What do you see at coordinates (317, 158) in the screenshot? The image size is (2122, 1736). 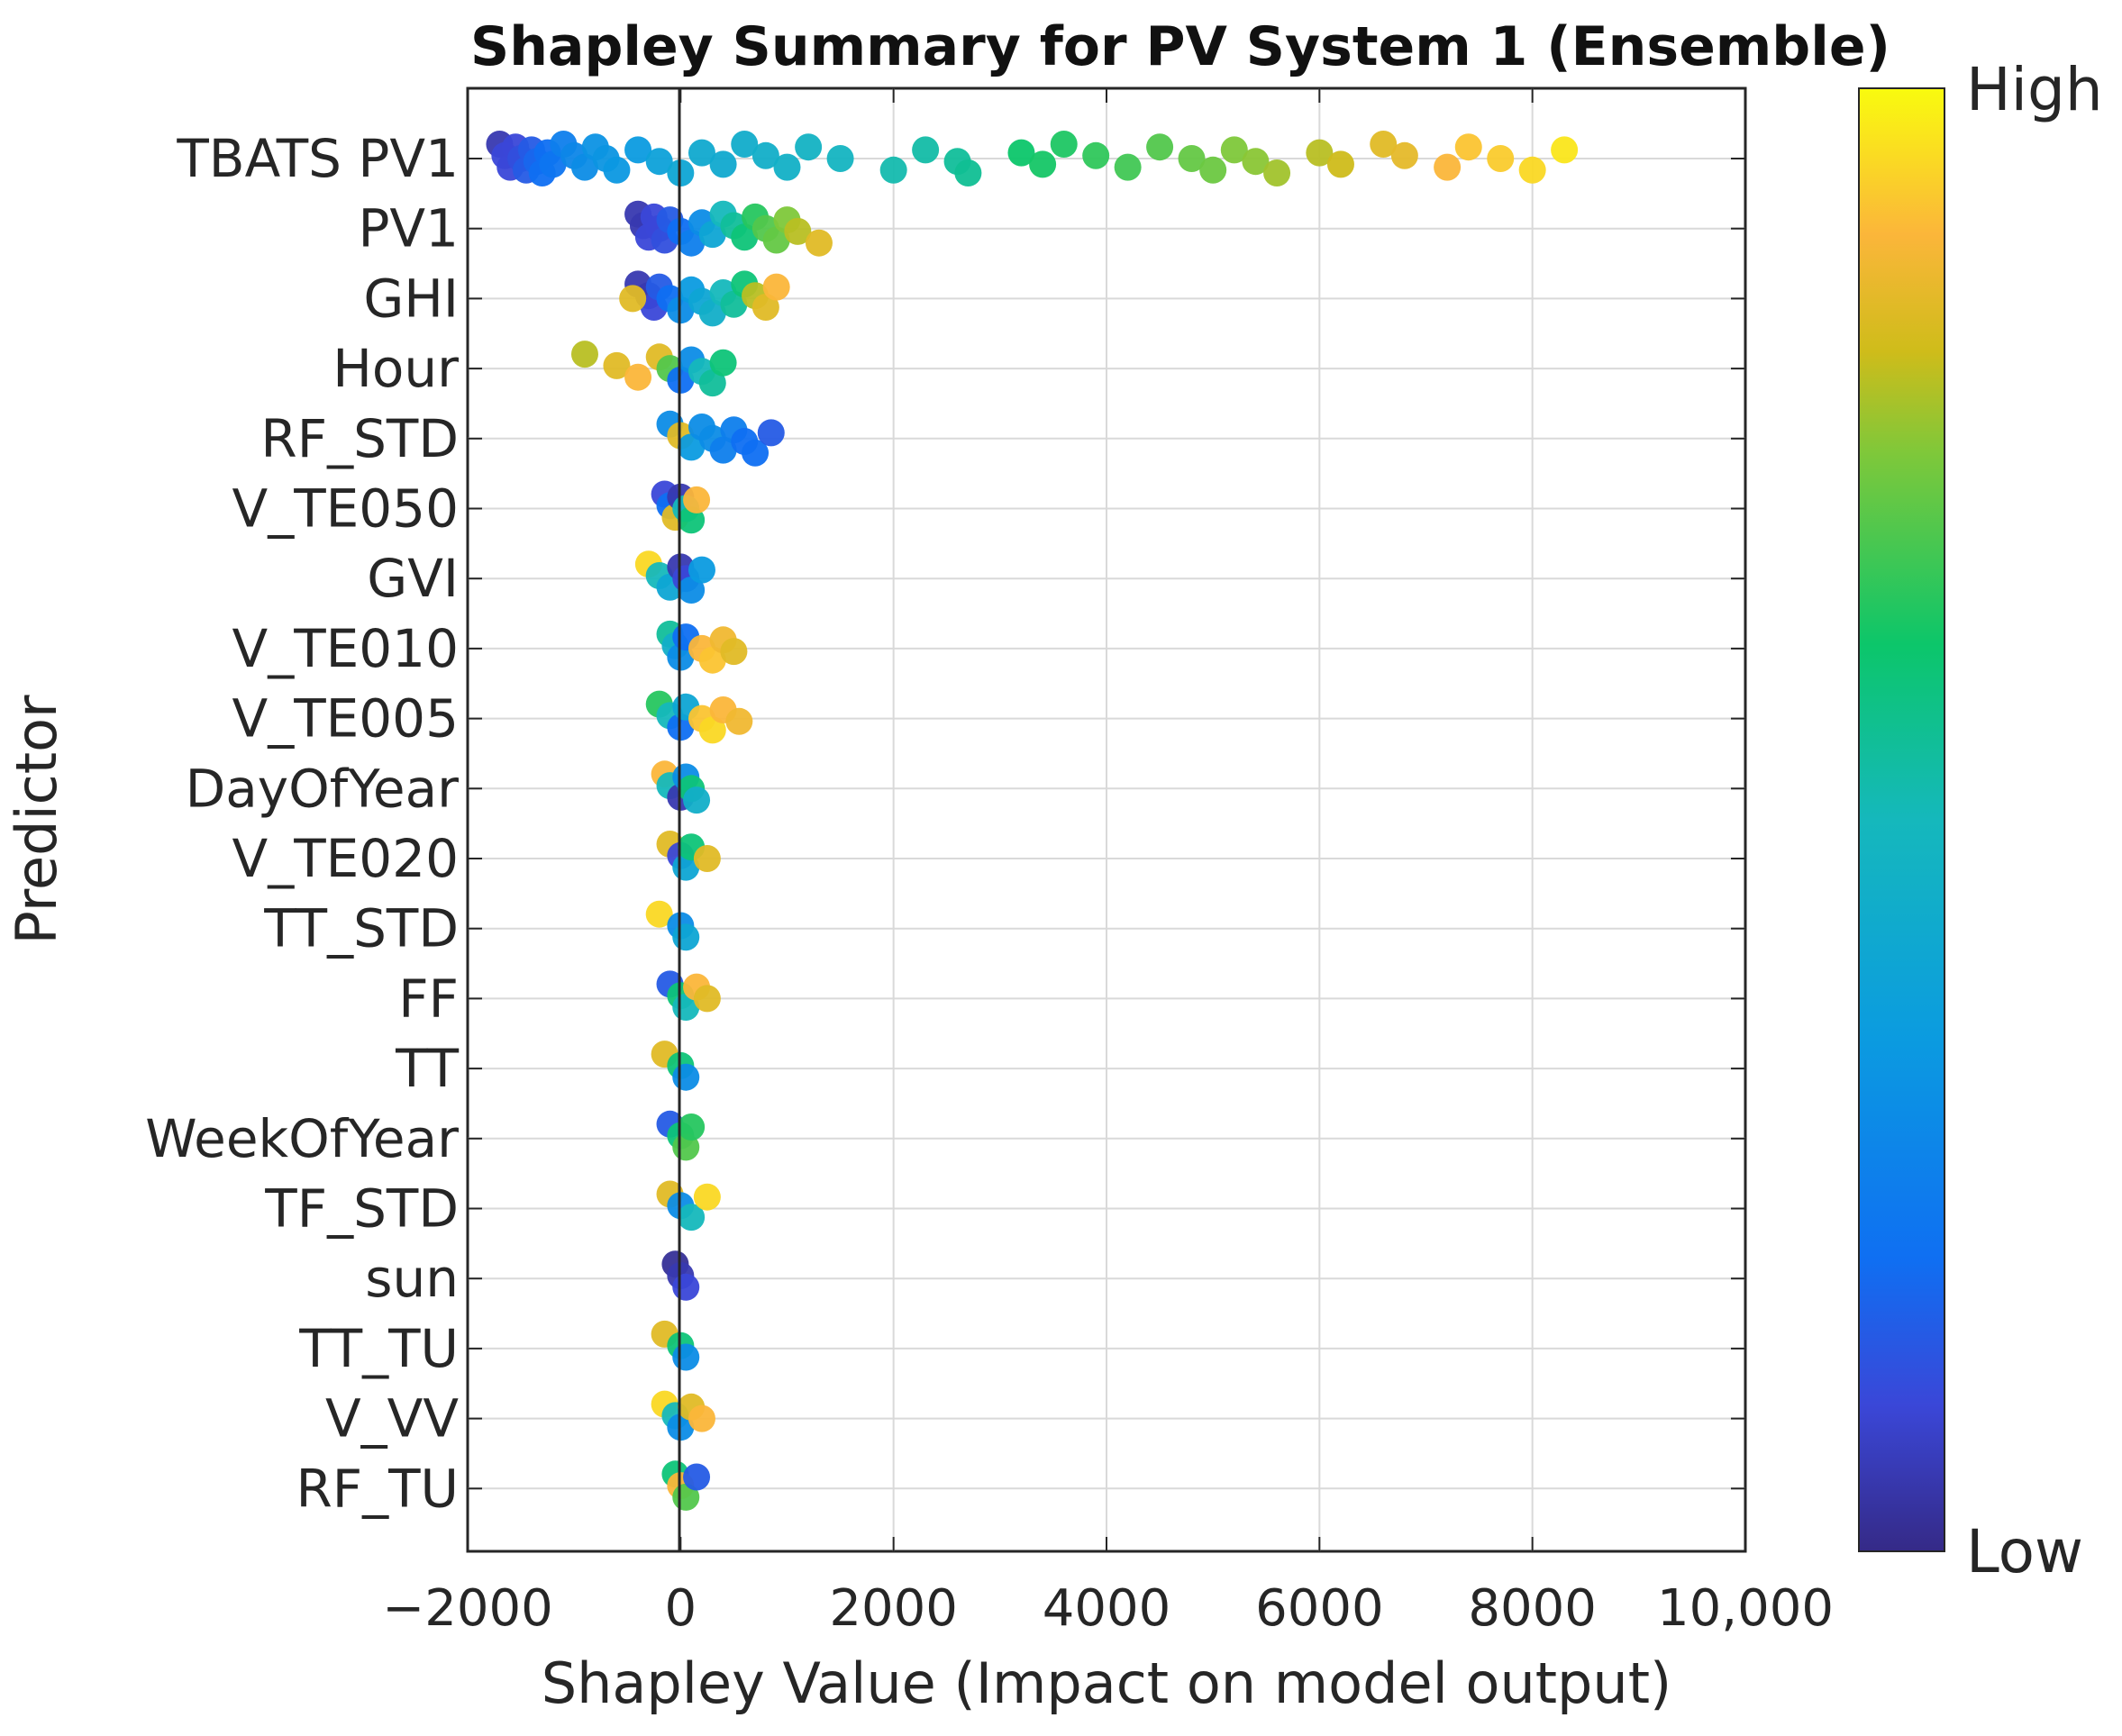 I see `predictor-label: TBATS PV1` at bounding box center [317, 158].